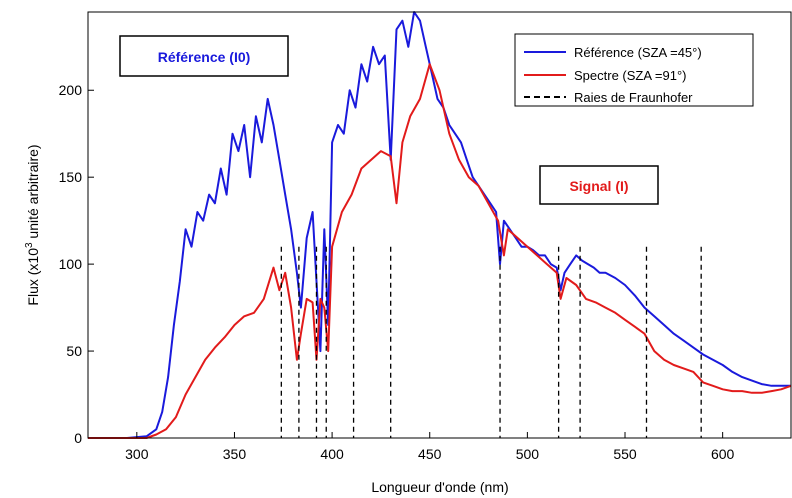 The width and height of the screenshot is (792, 498). I want to click on x-tick-label: 350, so click(235, 454).